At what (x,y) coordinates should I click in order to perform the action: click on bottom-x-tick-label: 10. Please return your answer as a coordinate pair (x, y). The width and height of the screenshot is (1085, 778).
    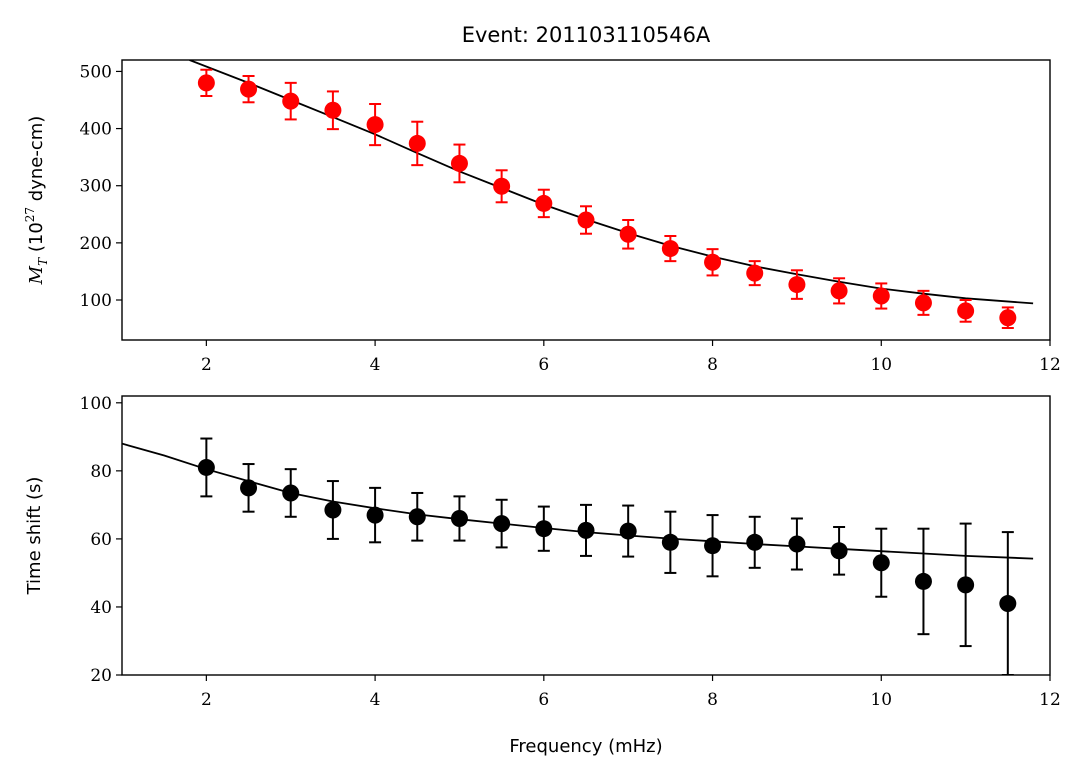
    Looking at the image, I should click on (881, 700).